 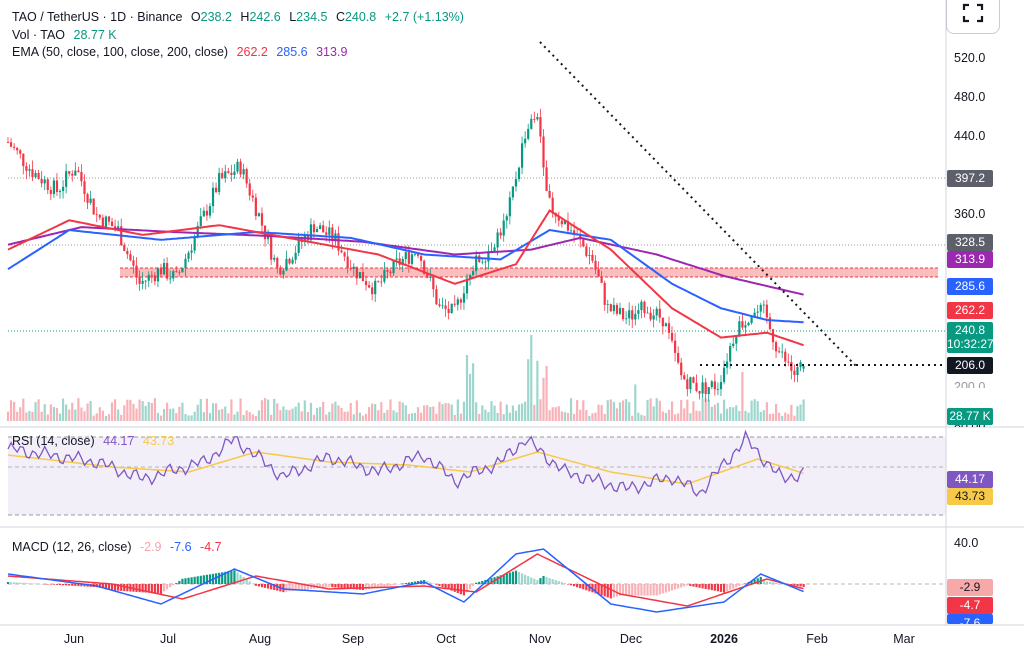 What do you see at coordinates (477, 476) in the screenshot?
I see `rsi-band` at bounding box center [477, 476].